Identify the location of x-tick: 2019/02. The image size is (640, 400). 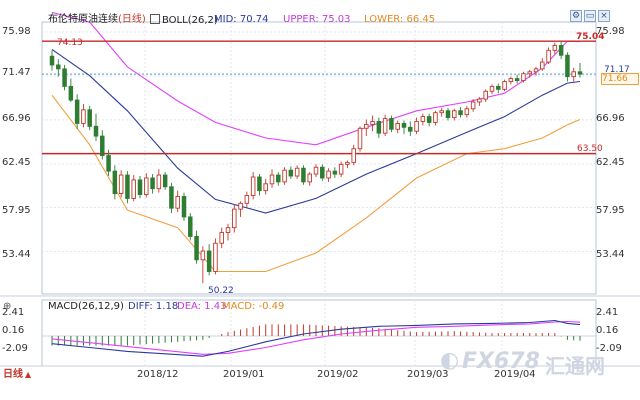
(338, 374).